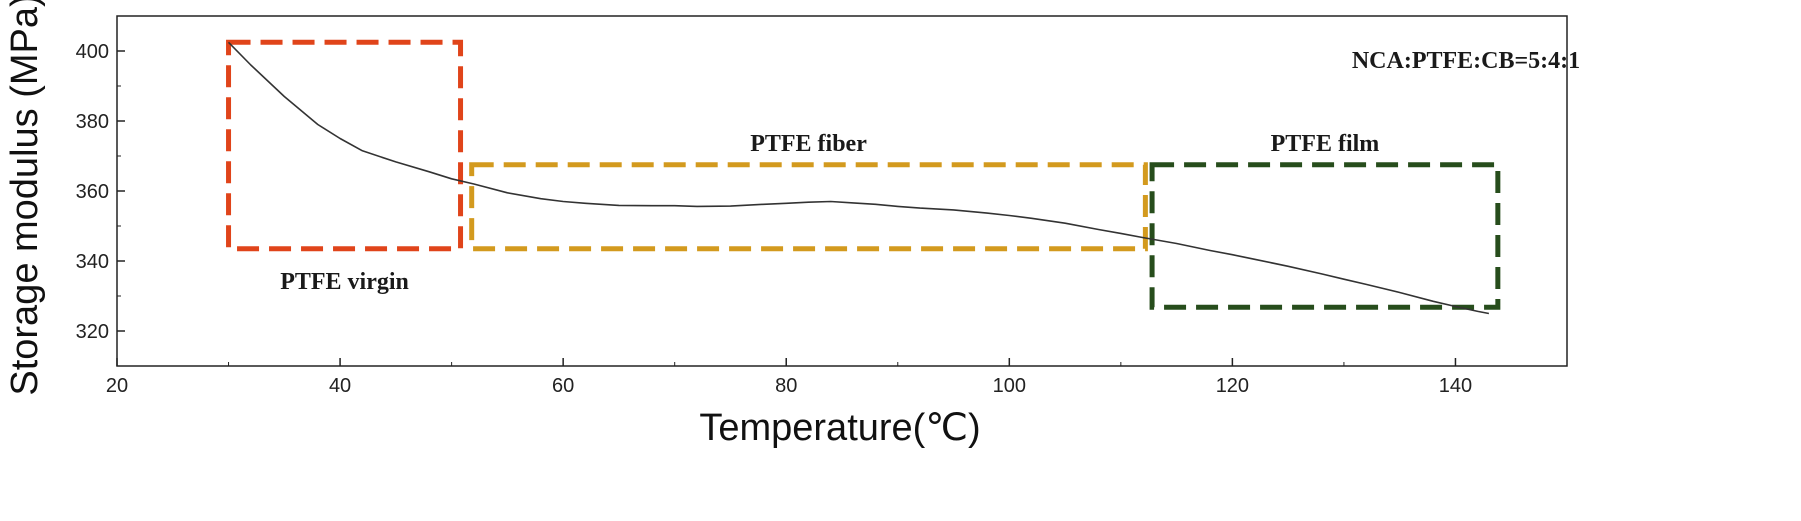 The height and width of the screenshot is (521, 1801). What do you see at coordinates (92, 52) in the screenshot?
I see `y-tick-label: 400` at bounding box center [92, 52].